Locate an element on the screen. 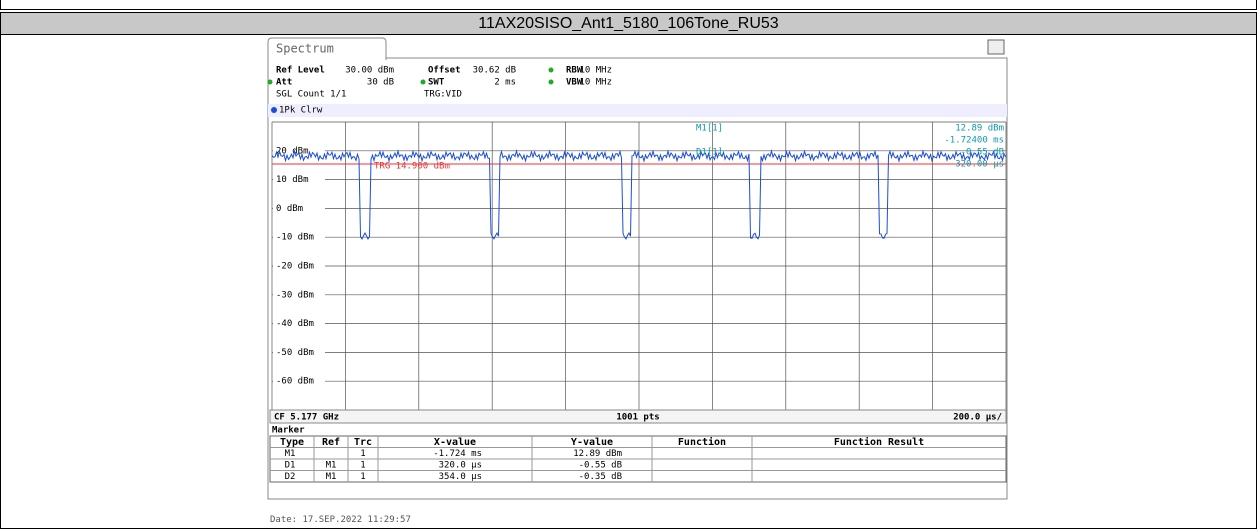 The width and height of the screenshot is (1259, 529). cell: -0.35 dB is located at coordinates (600, 477).